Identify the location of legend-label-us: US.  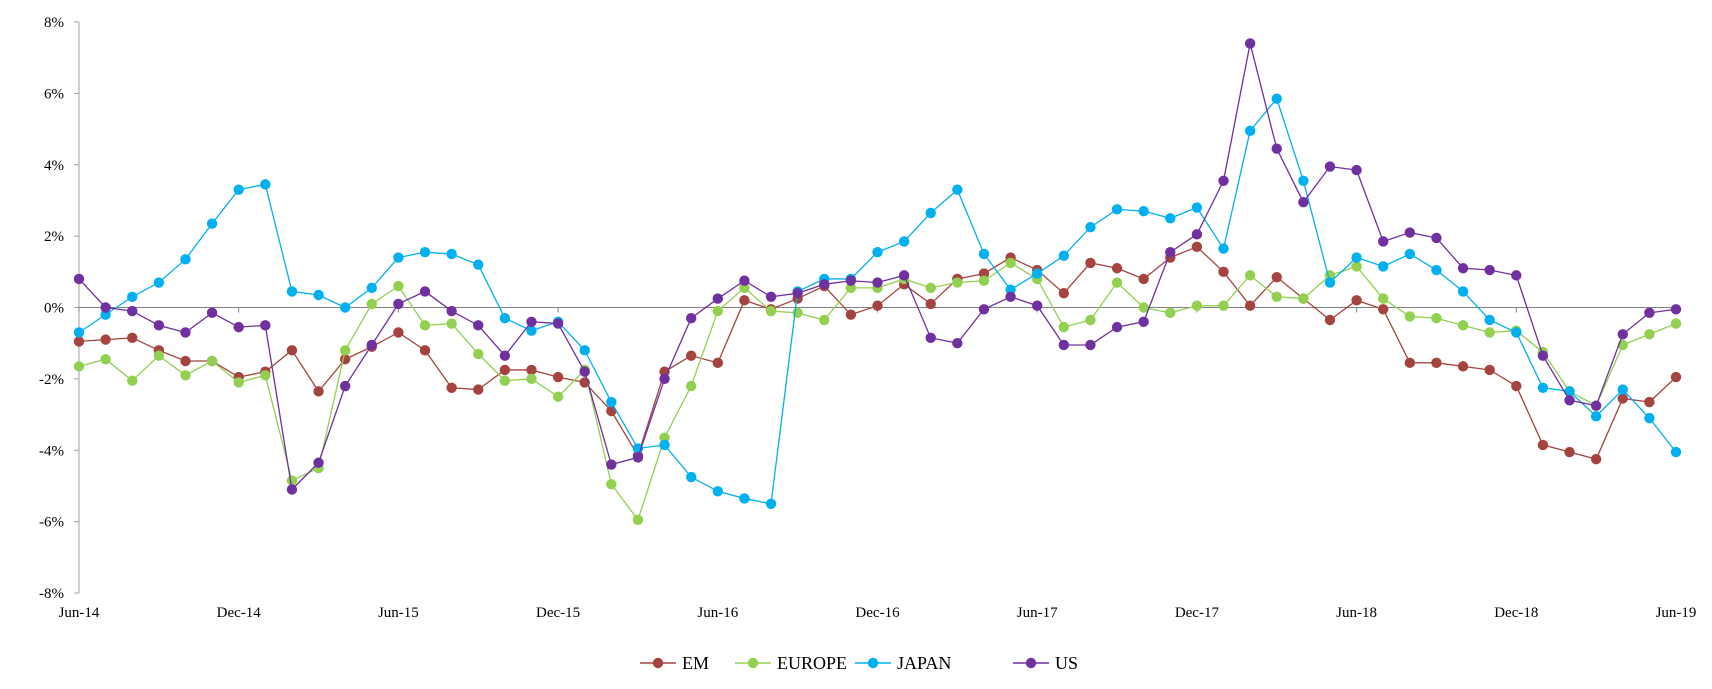
(1066, 663).